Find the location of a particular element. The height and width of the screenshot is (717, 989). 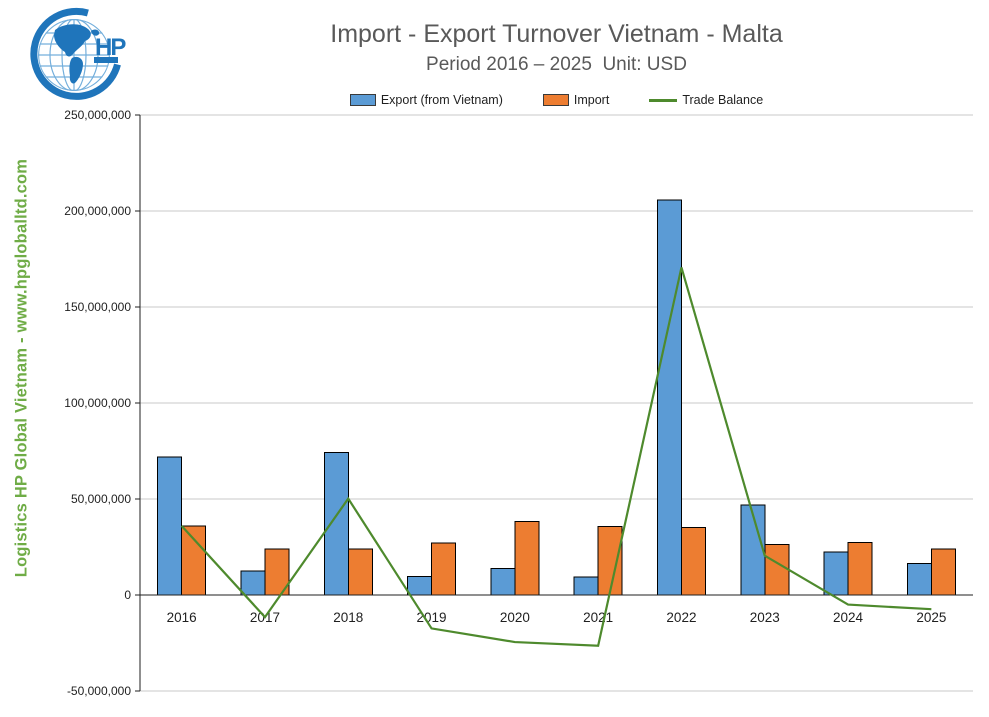

globe-continents is located at coordinates (77, 54).